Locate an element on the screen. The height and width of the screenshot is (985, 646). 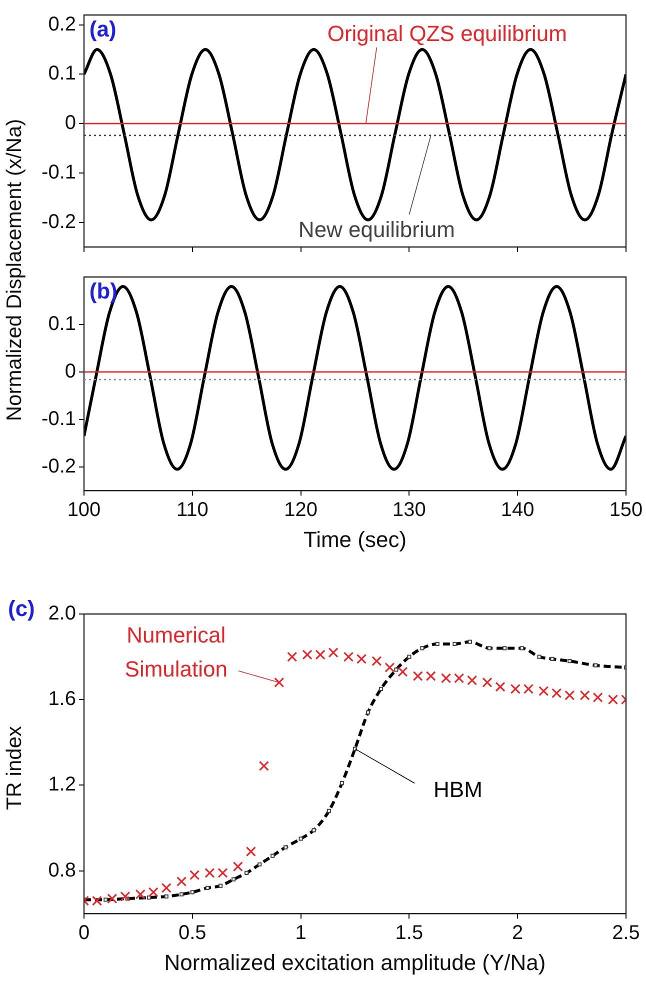
y-axis-title: Normalized Displacement (x/Na) is located at coordinates (15, 271).